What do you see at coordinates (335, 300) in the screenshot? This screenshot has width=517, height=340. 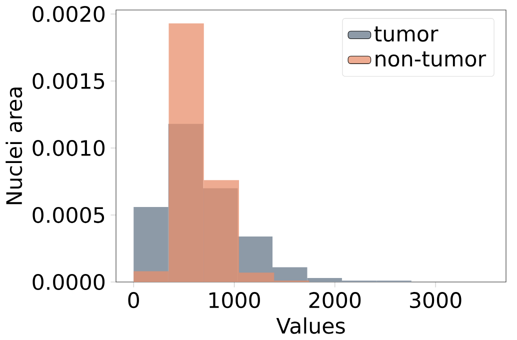 I see `x-tick-label: 2000` at bounding box center [335, 300].